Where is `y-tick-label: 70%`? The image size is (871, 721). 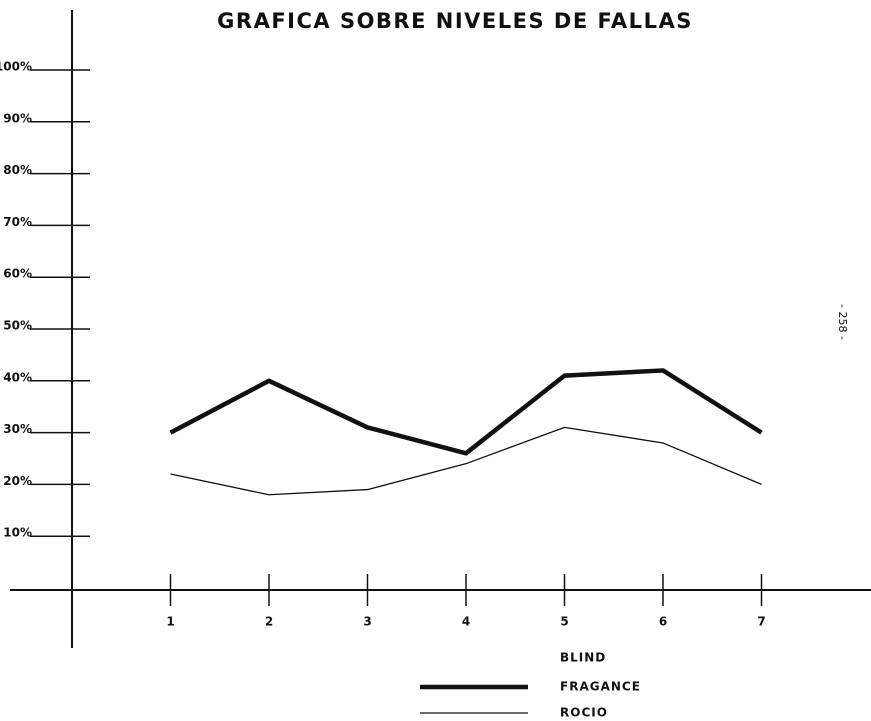 y-tick-label: 70% is located at coordinates (17, 222).